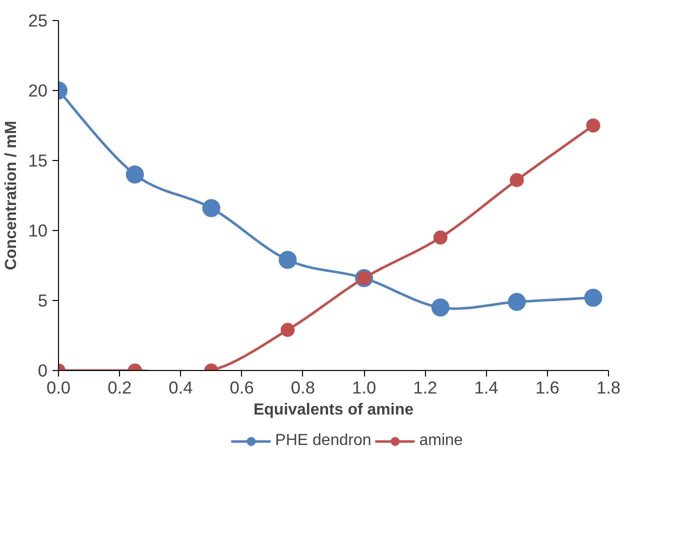  I want to click on legend-label: amine, so click(441, 441).